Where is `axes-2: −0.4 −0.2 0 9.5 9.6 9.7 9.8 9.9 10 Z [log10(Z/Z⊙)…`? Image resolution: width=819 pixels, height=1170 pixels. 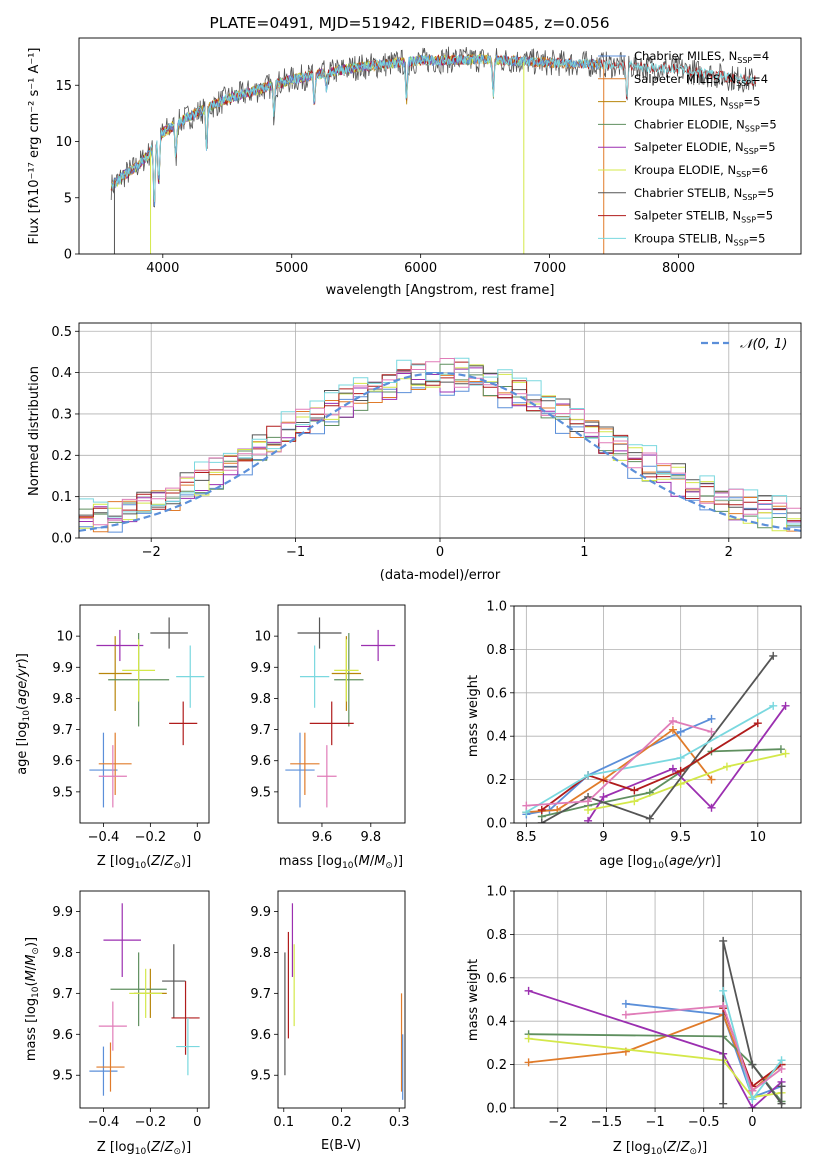 axes-2: −0.4 −0.2 0 9.5 9.6 9.7 9.8 9.9 10 Z [log10(Z/Z⊙)… is located at coordinates (112, 737).